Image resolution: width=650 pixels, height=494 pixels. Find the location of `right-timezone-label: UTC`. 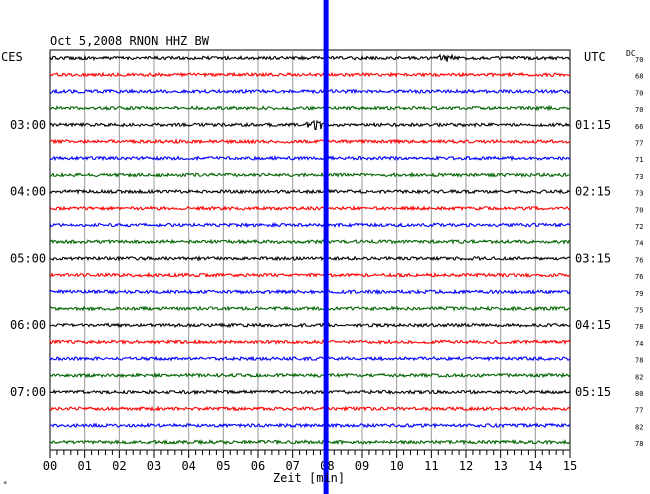

right-timezone-label: UTC is located at coordinates (595, 57).